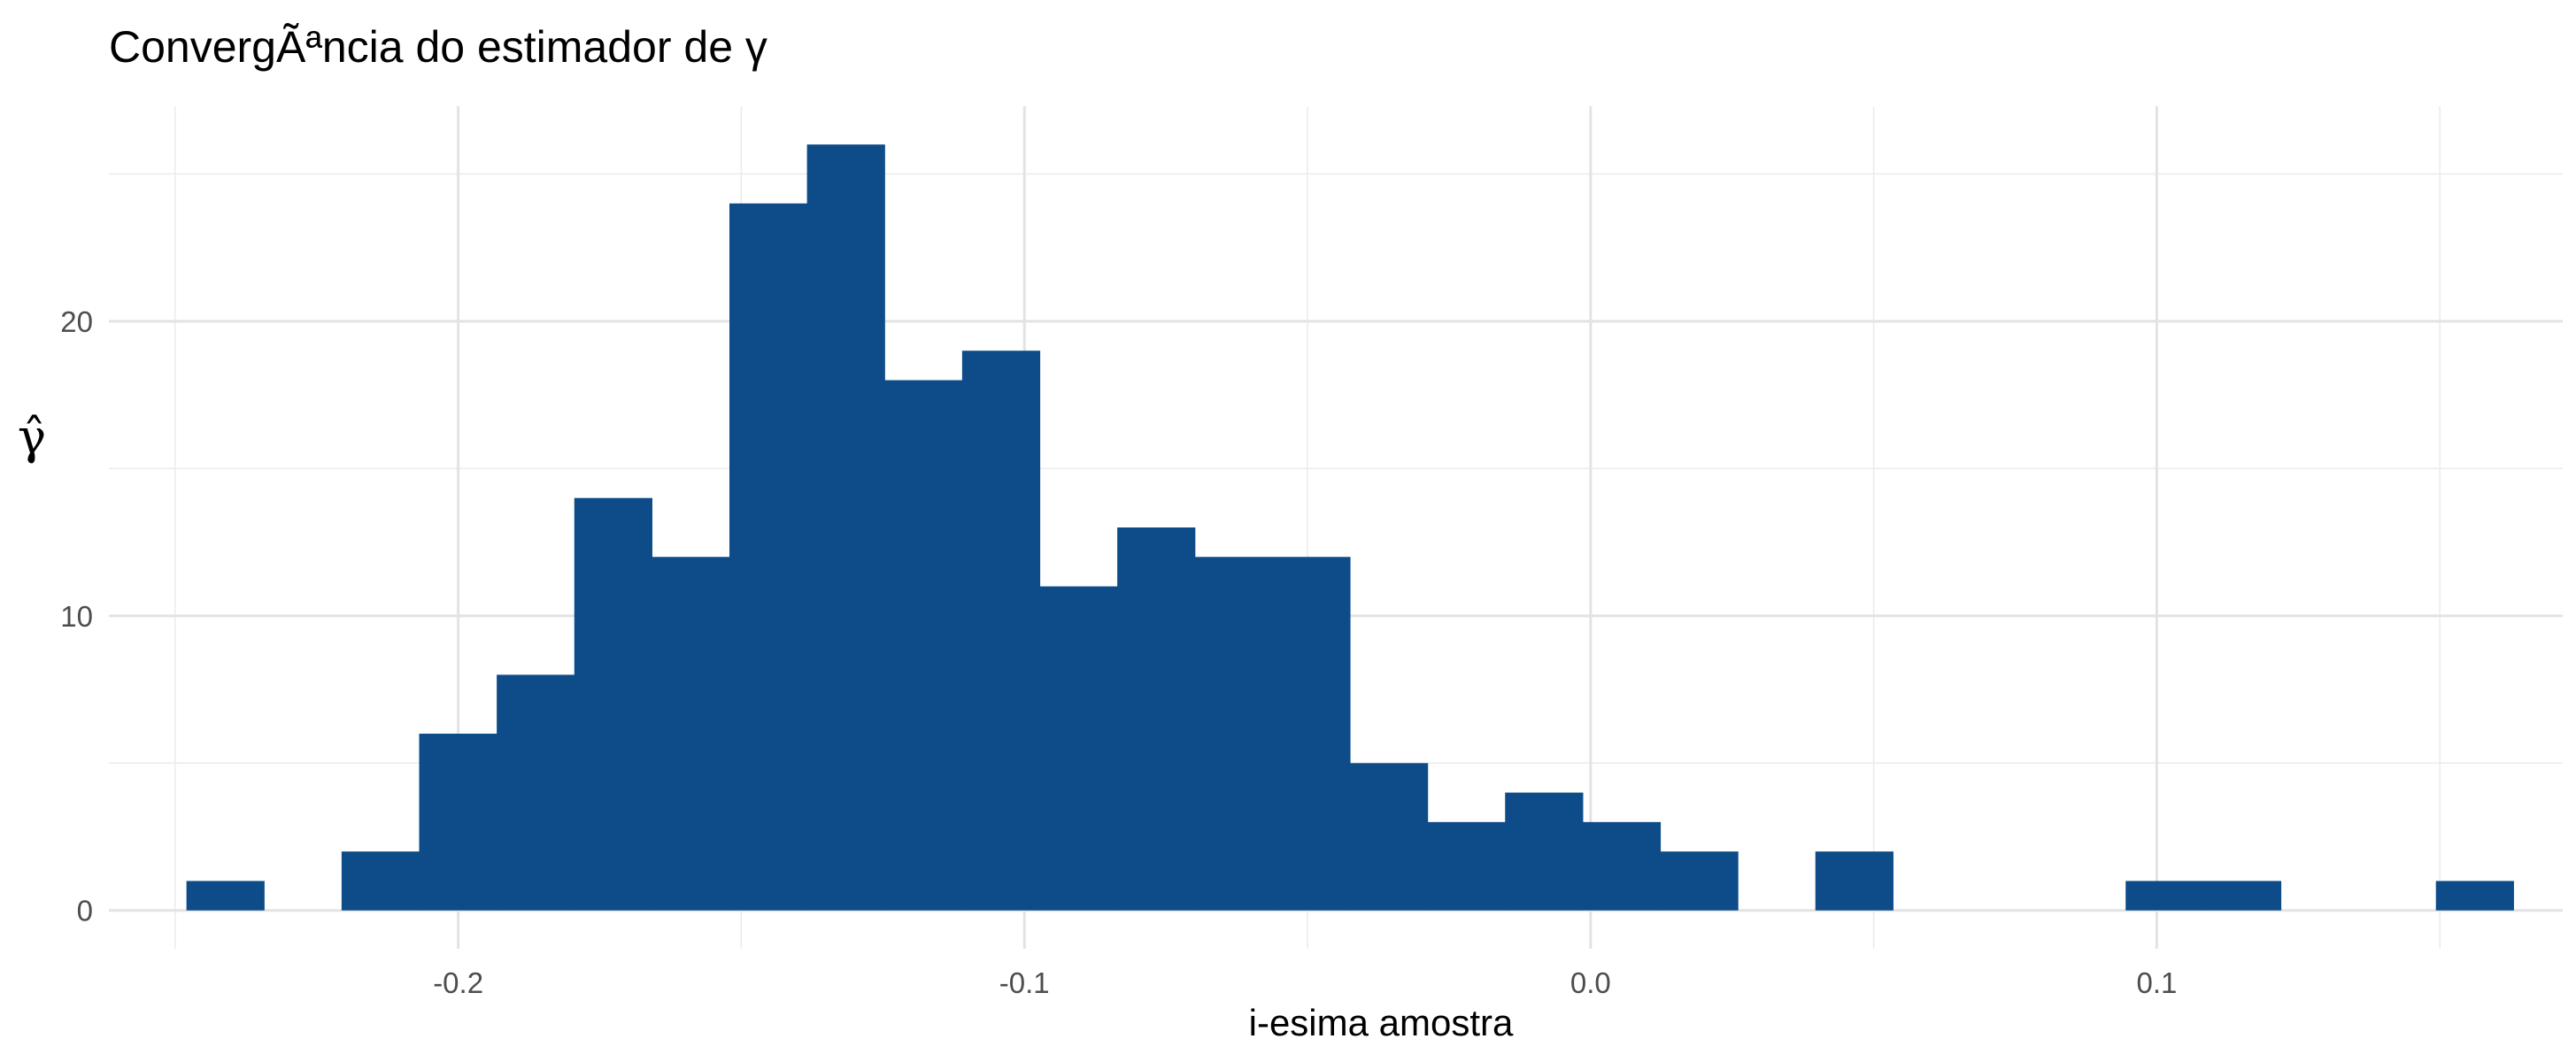 The image size is (2576, 1062). Describe the element at coordinates (32, 437) in the screenshot. I see `y-axis-title: γ̂` at that location.